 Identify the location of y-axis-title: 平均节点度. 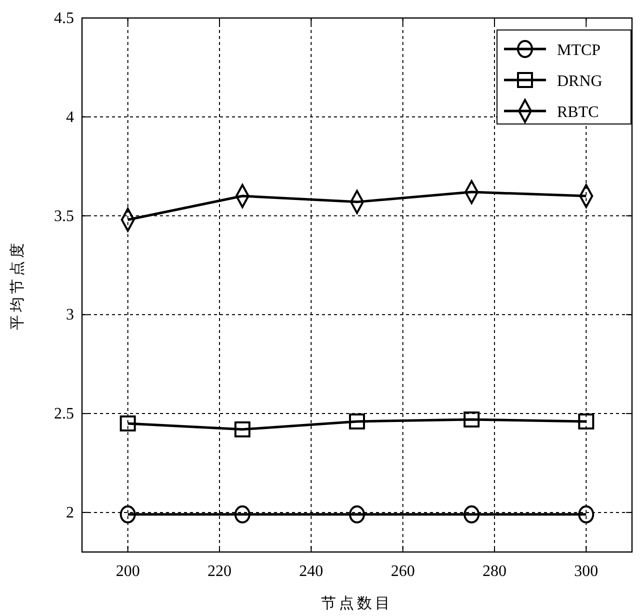
(17, 285).